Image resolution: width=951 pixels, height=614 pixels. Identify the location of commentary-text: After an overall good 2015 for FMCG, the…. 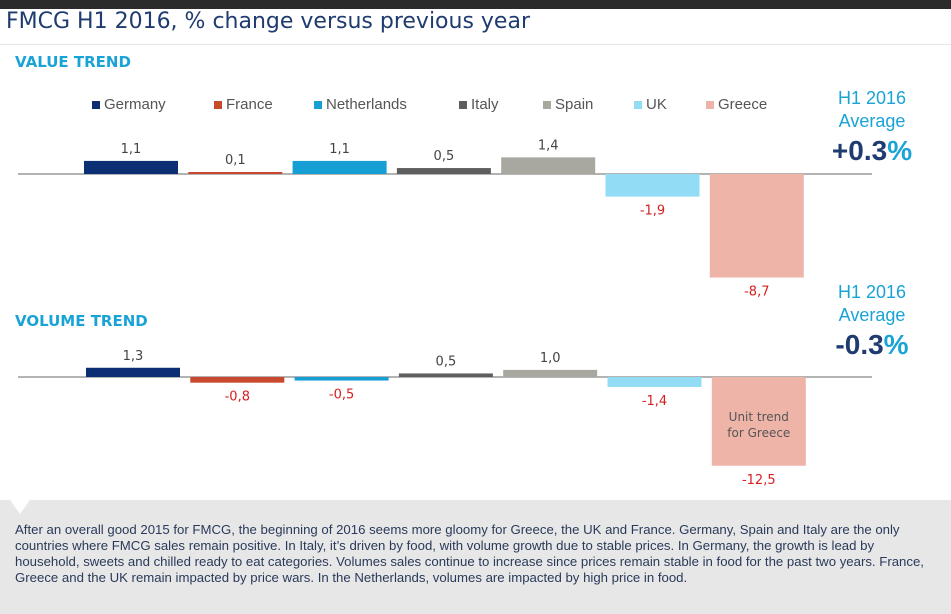
(469, 553).